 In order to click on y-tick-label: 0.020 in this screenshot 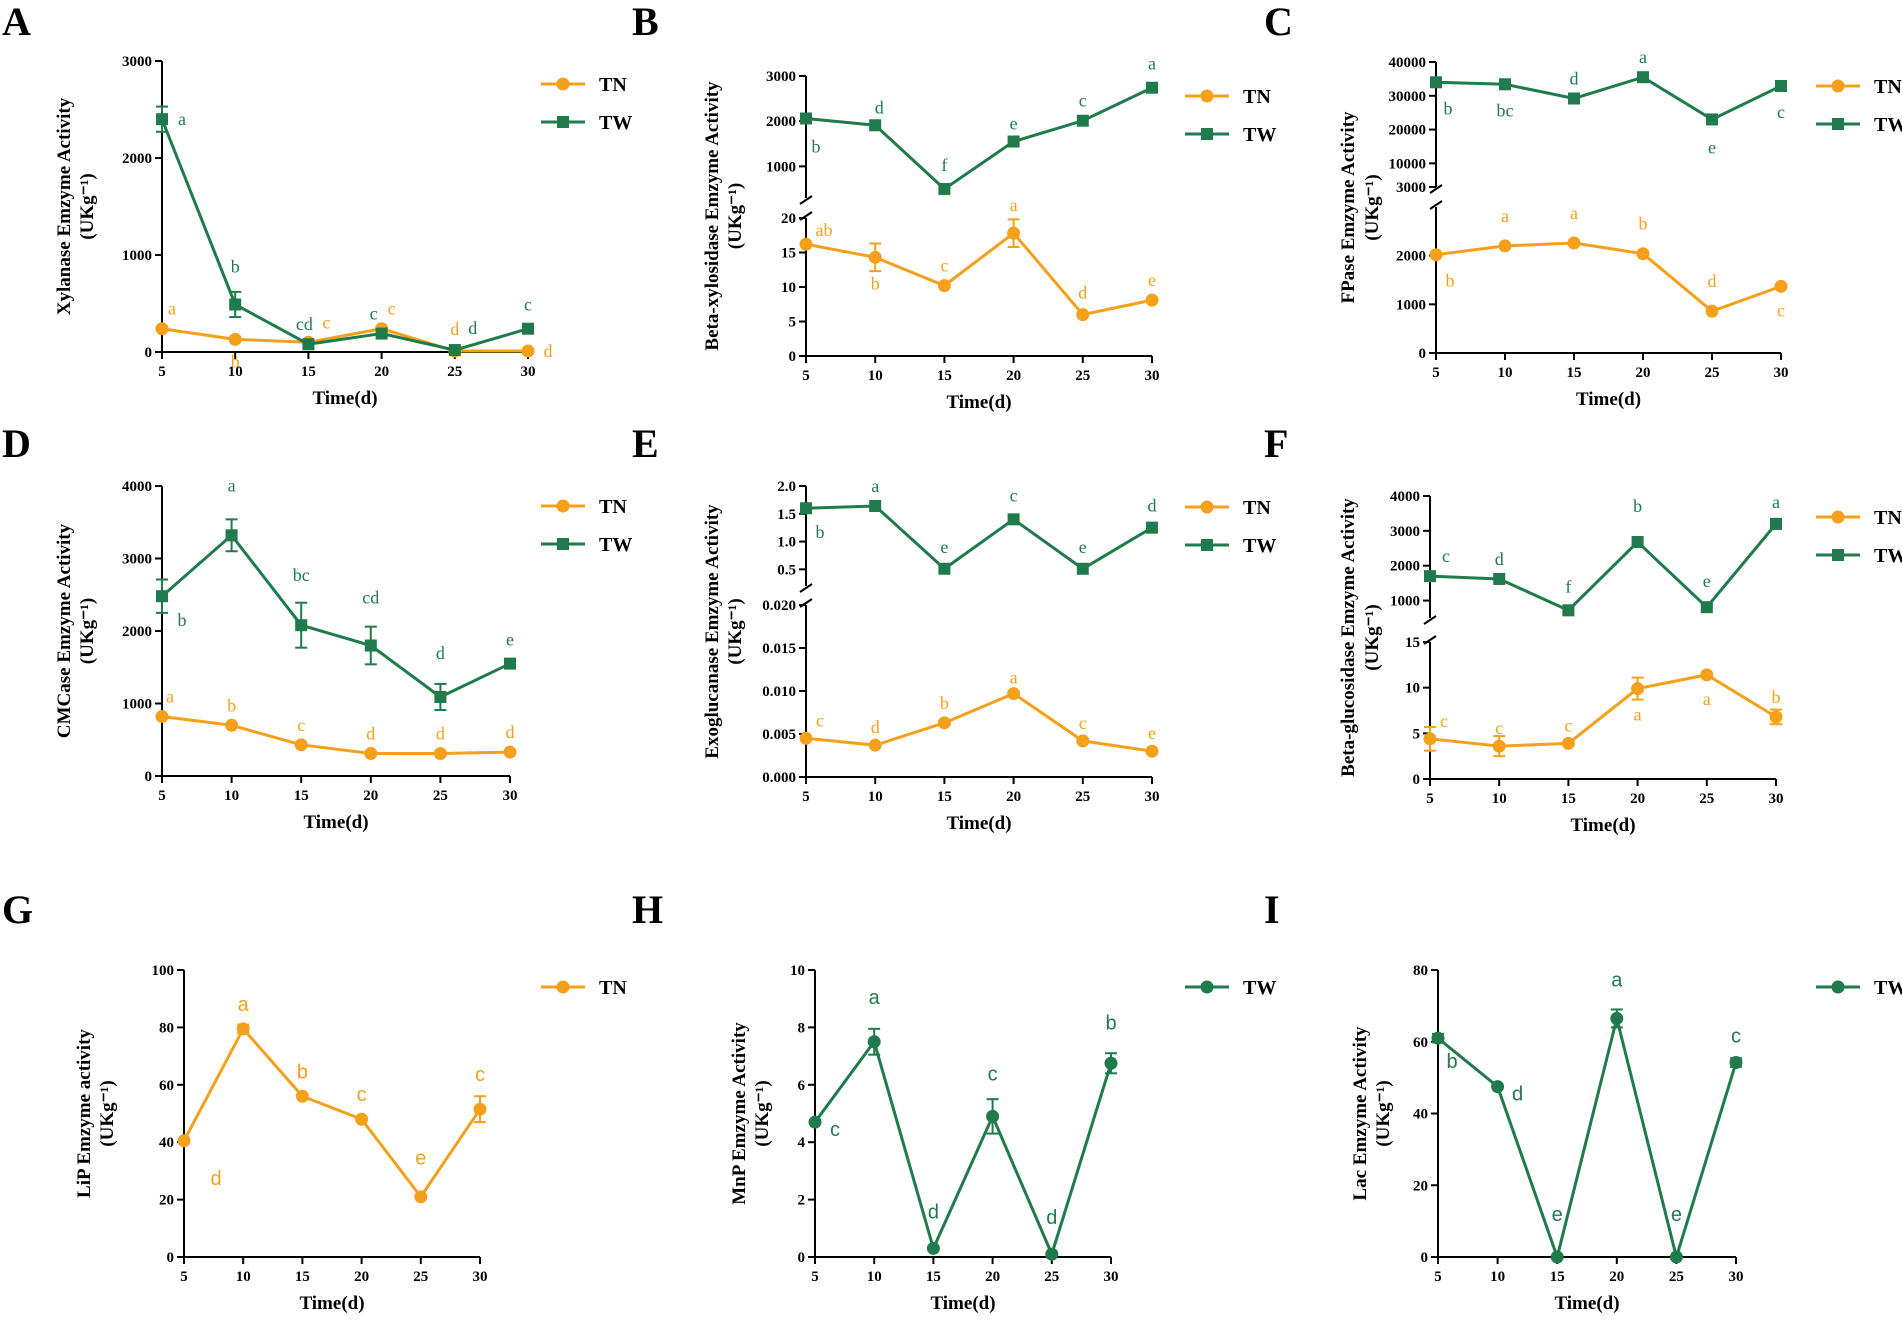, I will do `click(779, 606)`.